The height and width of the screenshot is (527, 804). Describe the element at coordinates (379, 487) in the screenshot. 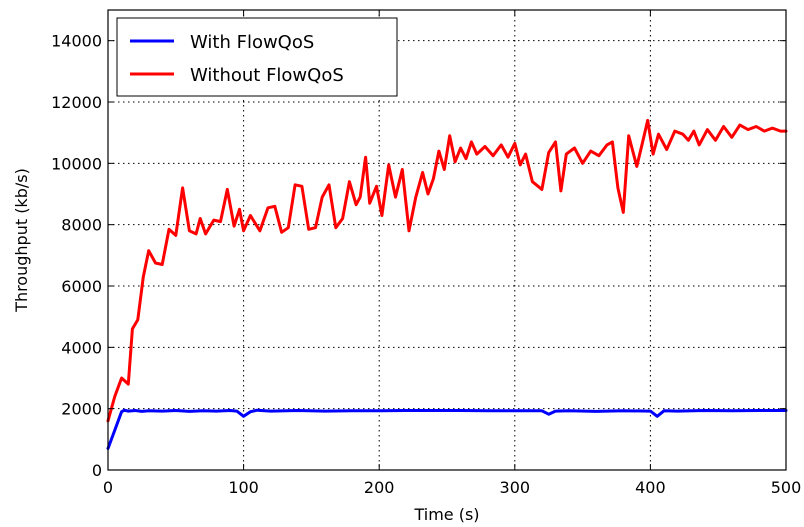

I see `x-tick-label: 200` at that location.